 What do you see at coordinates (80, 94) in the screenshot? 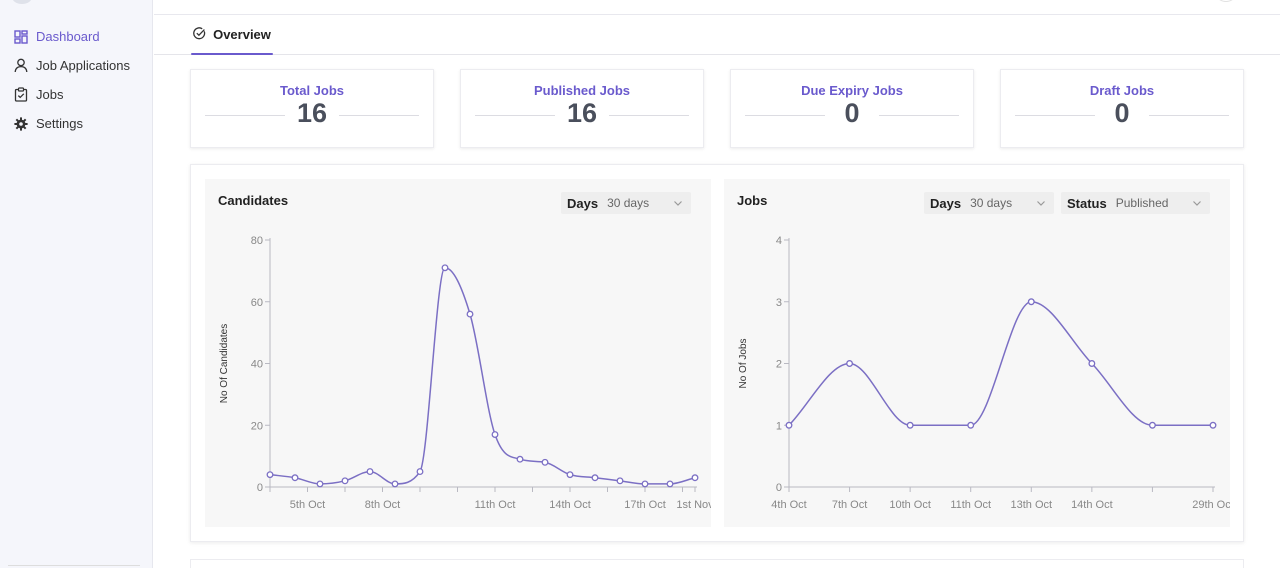
I see `sidebar-item-jobs: Jobs` at bounding box center [80, 94].